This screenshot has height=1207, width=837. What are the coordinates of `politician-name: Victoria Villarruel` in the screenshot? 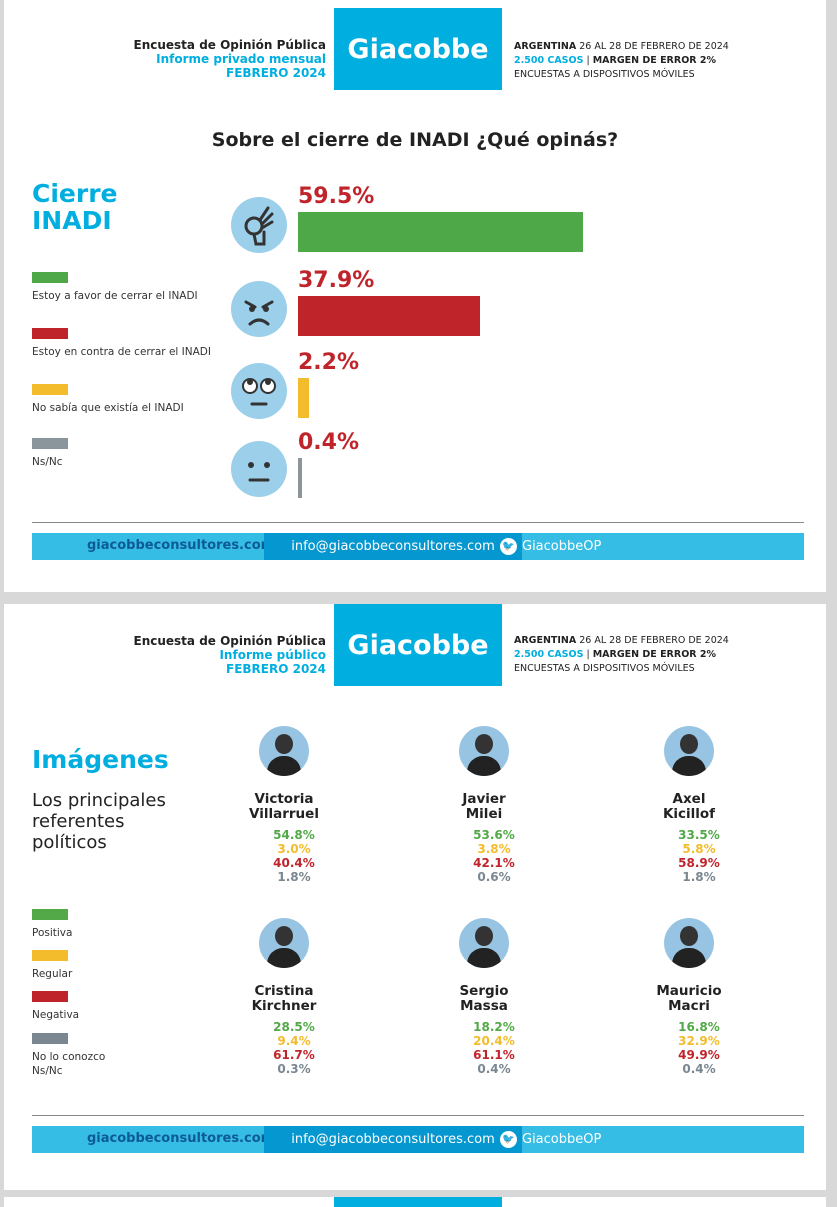 It's located at (284, 806).